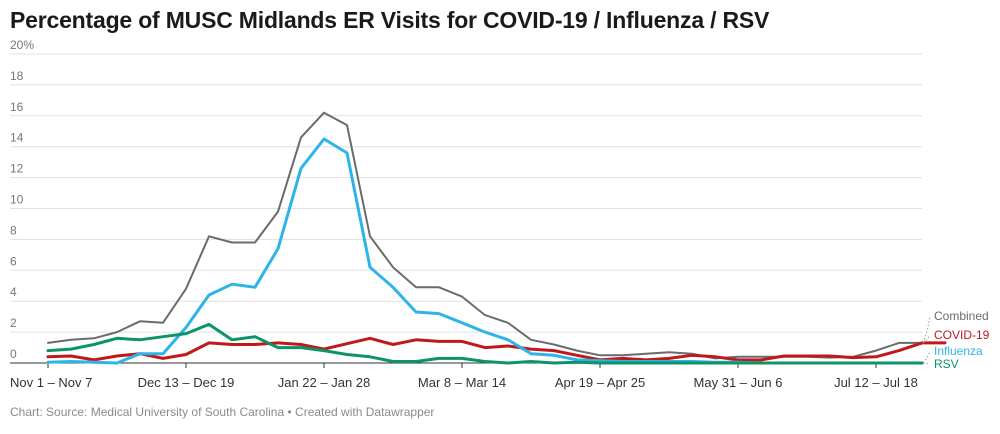 The height and width of the screenshot is (434, 1000). What do you see at coordinates (946, 364) in the screenshot?
I see `legend-label-rsv: RSV` at bounding box center [946, 364].